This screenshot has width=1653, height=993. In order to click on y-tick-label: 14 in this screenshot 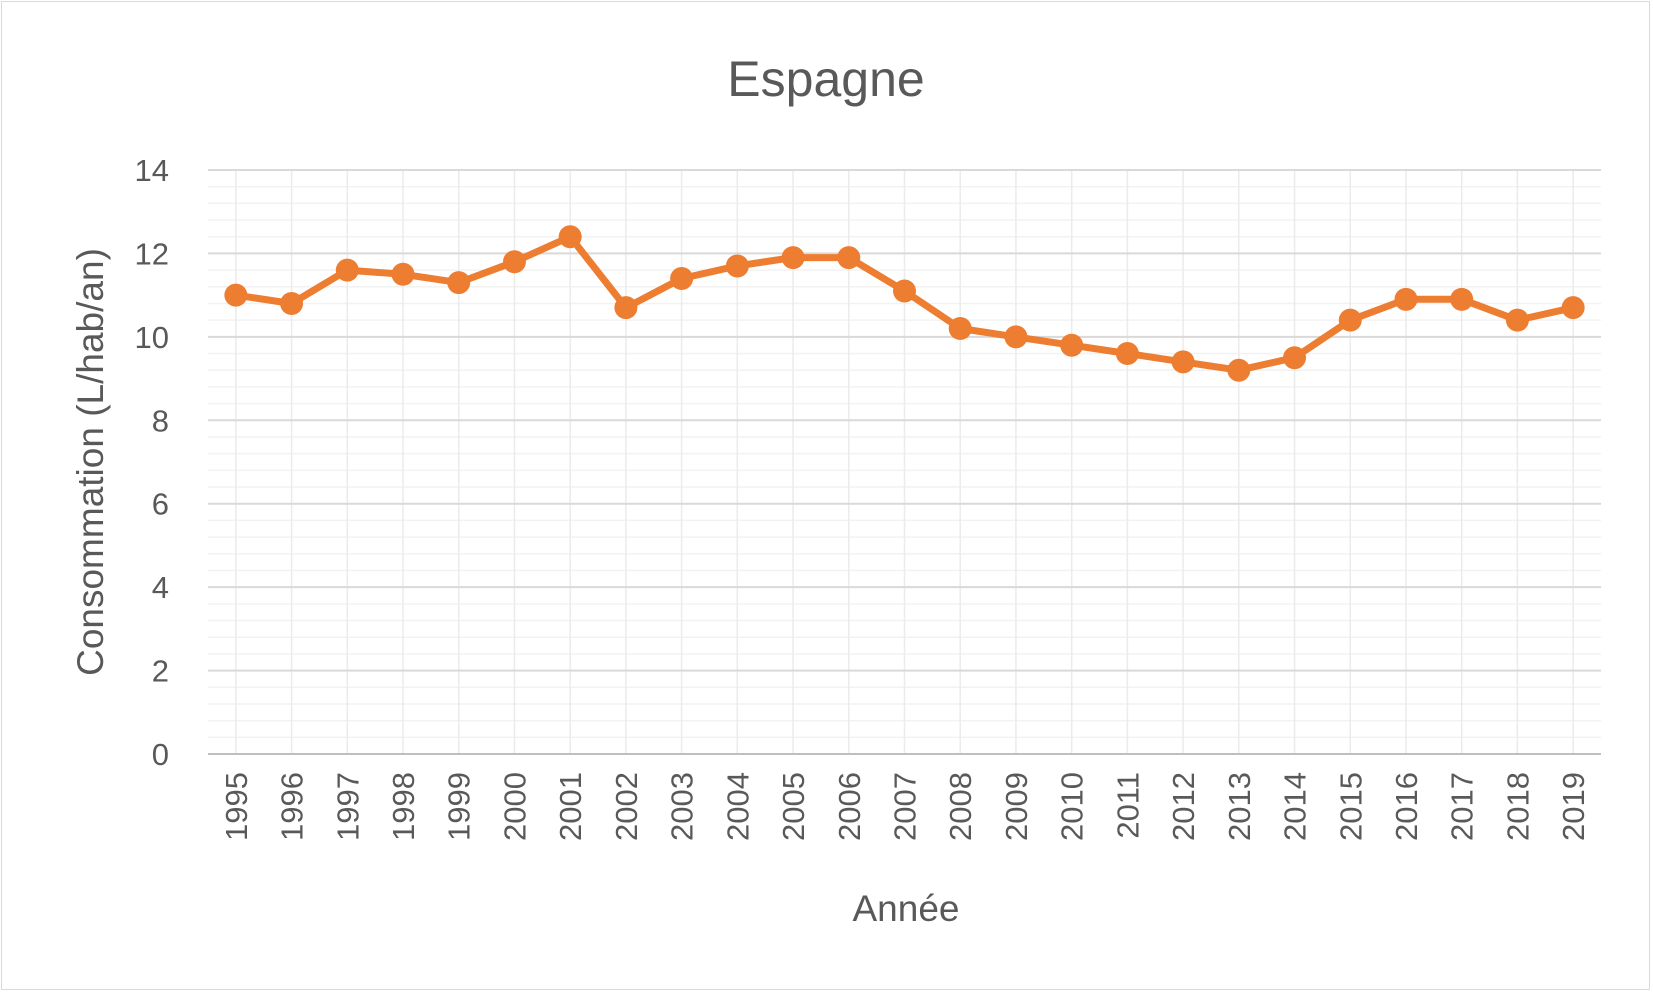, I will do `click(152, 170)`.